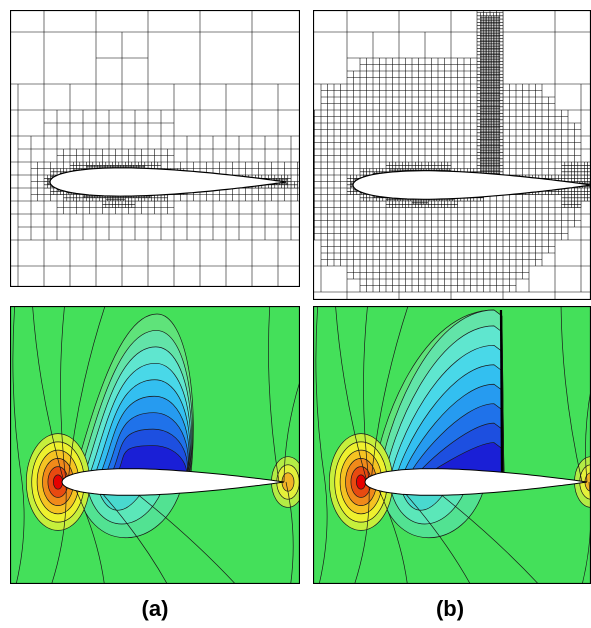  I want to click on shock-wave-line, so click(501, 396).